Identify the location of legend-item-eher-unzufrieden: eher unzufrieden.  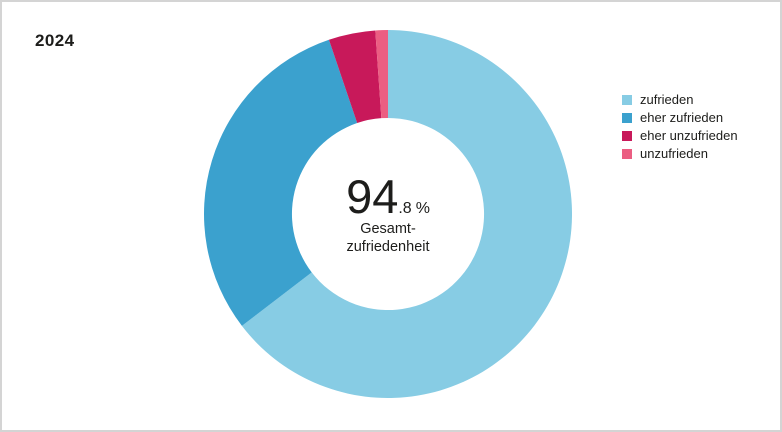
(680, 135).